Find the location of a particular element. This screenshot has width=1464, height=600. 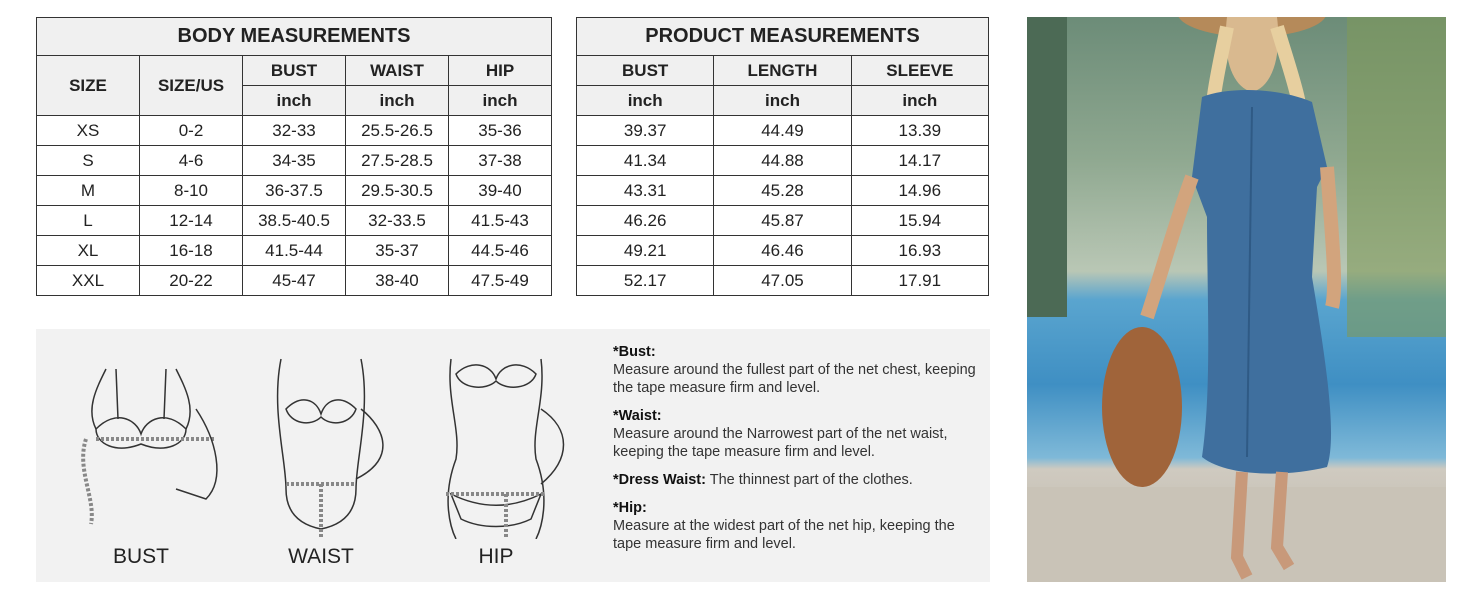

table-cell: 41.34 is located at coordinates (645, 160).